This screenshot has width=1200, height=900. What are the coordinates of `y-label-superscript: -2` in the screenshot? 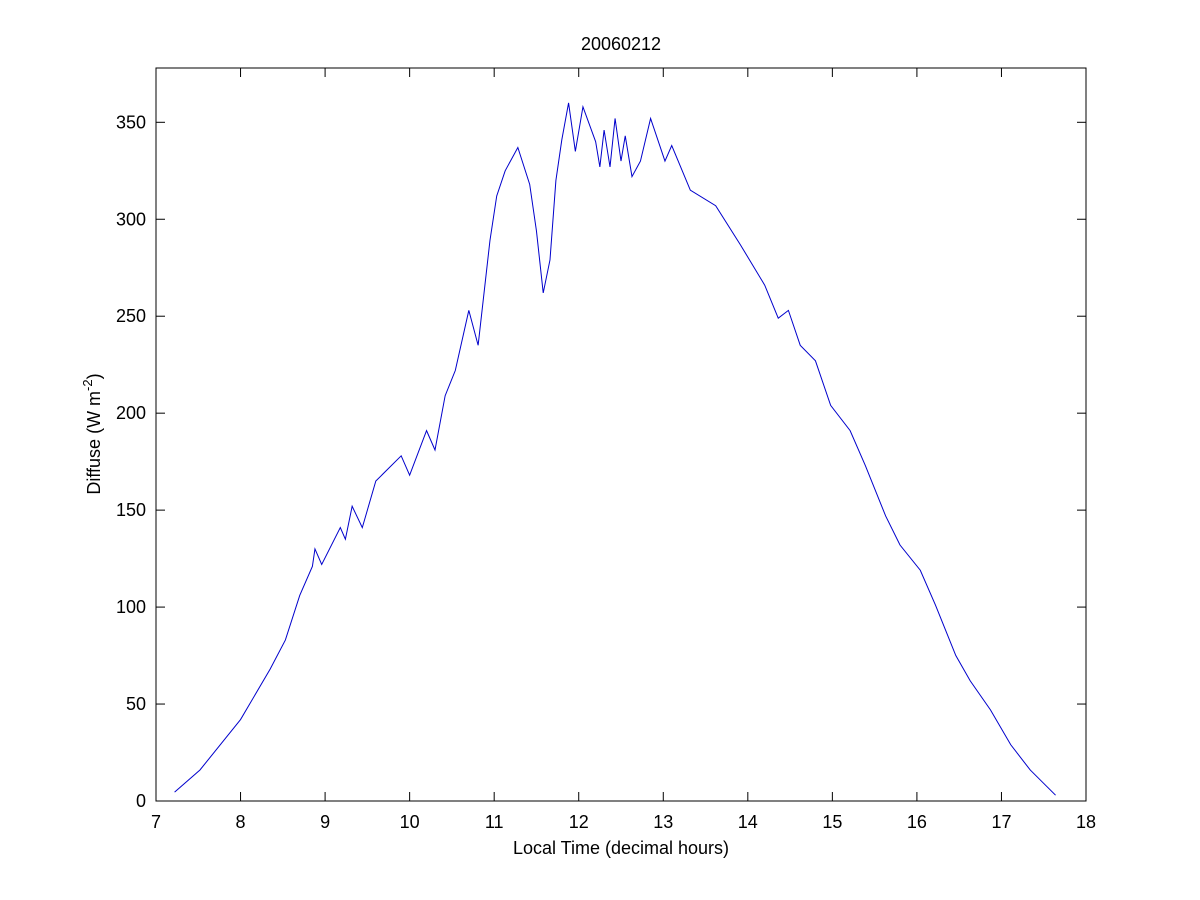 It's located at (87, 385).